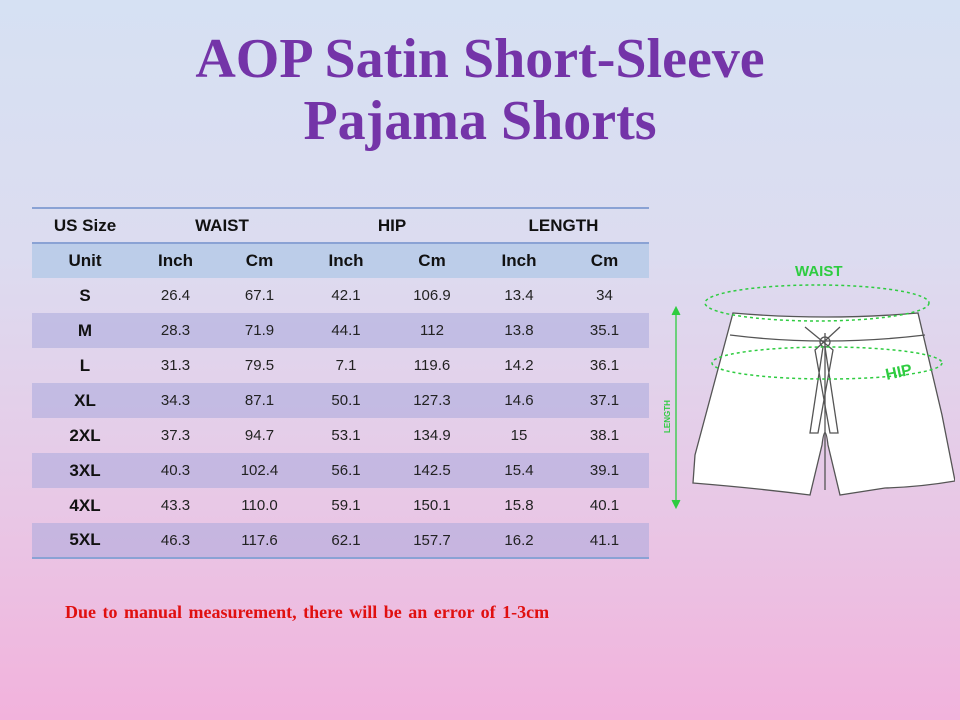 This screenshot has height=720, width=960. I want to click on value-cell: 34, so click(604, 295).